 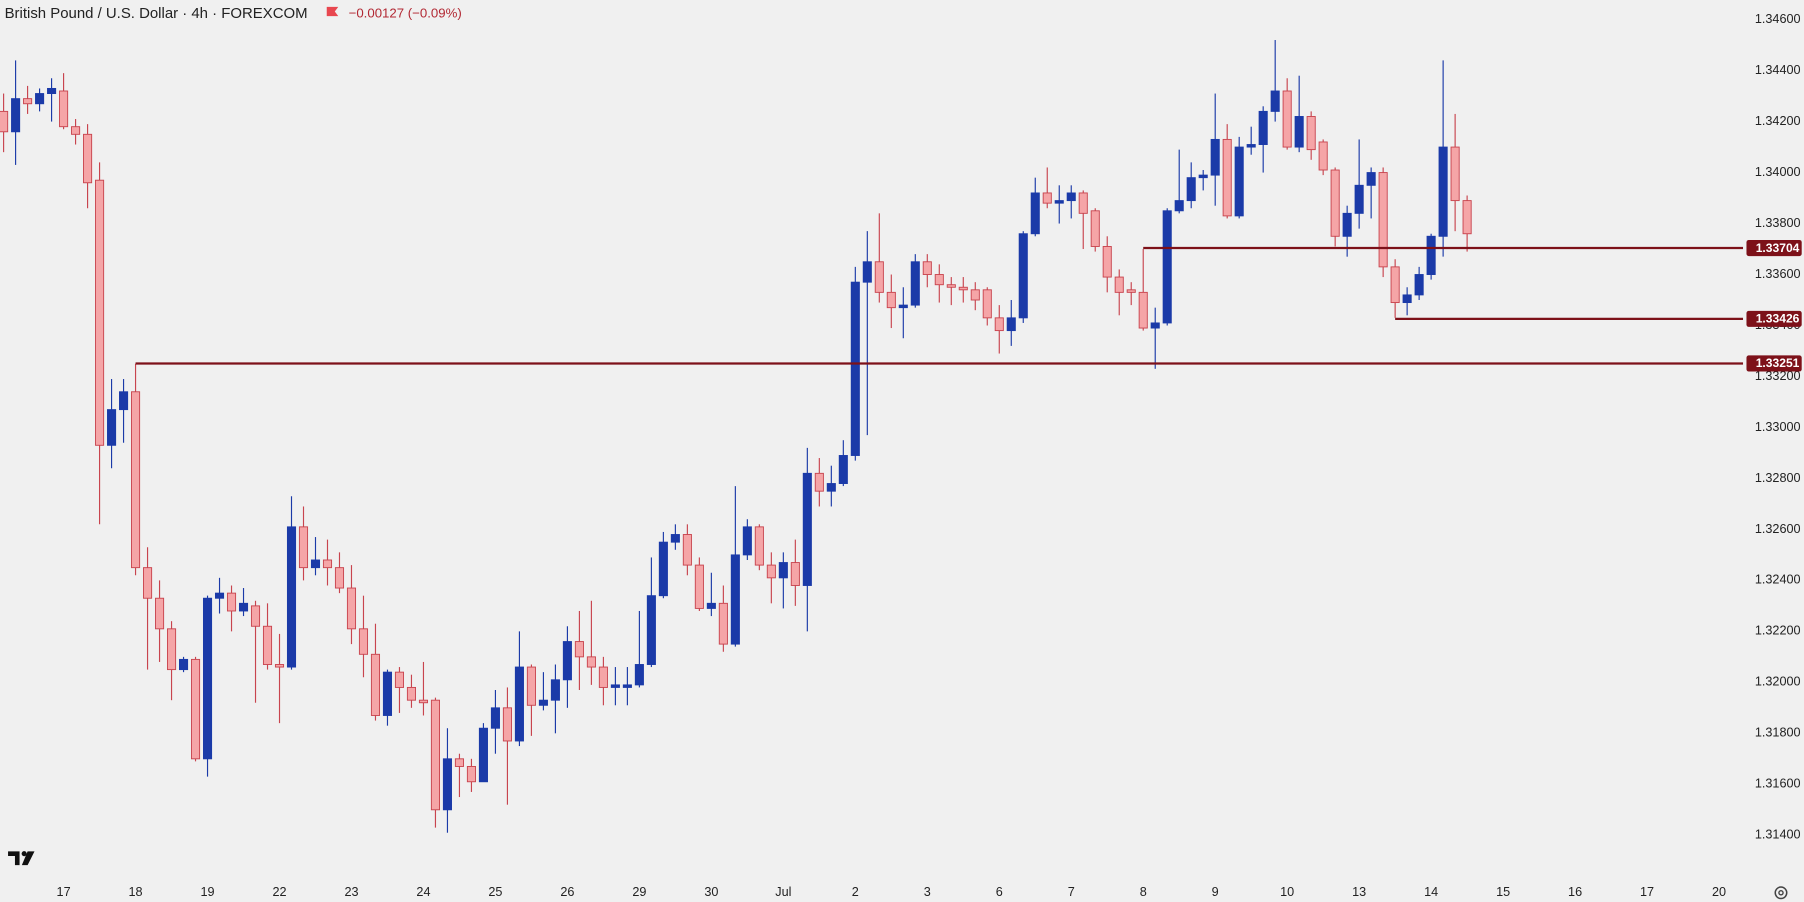 What do you see at coordinates (1287, 892) in the screenshot?
I see `x-tick-label: 10` at bounding box center [1287, 892].